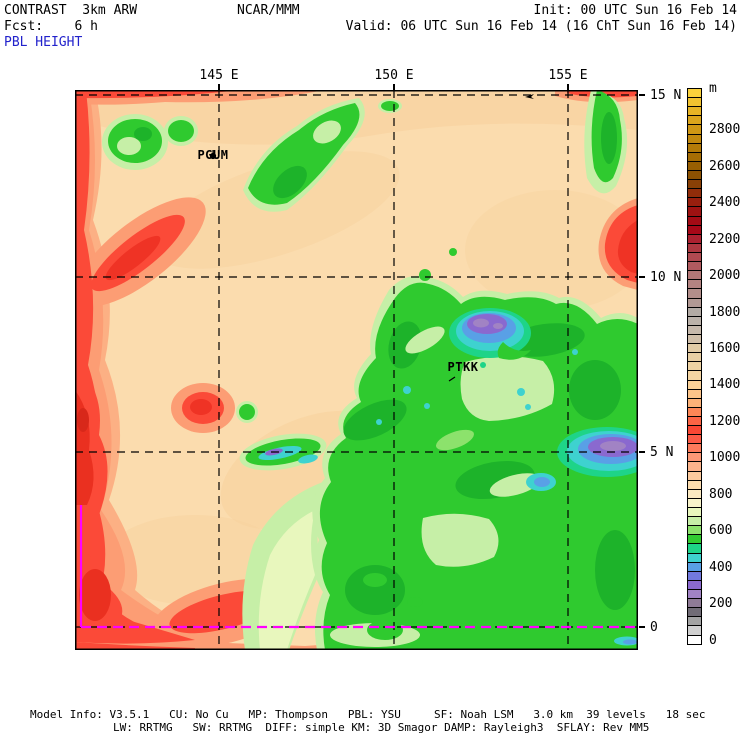 This screenshot has width=740, height=740. What do you see at coordinates (724, 239) in the screenshot?
I see `colorbar-tick-label: 2200` at bounding box center [724, 239].